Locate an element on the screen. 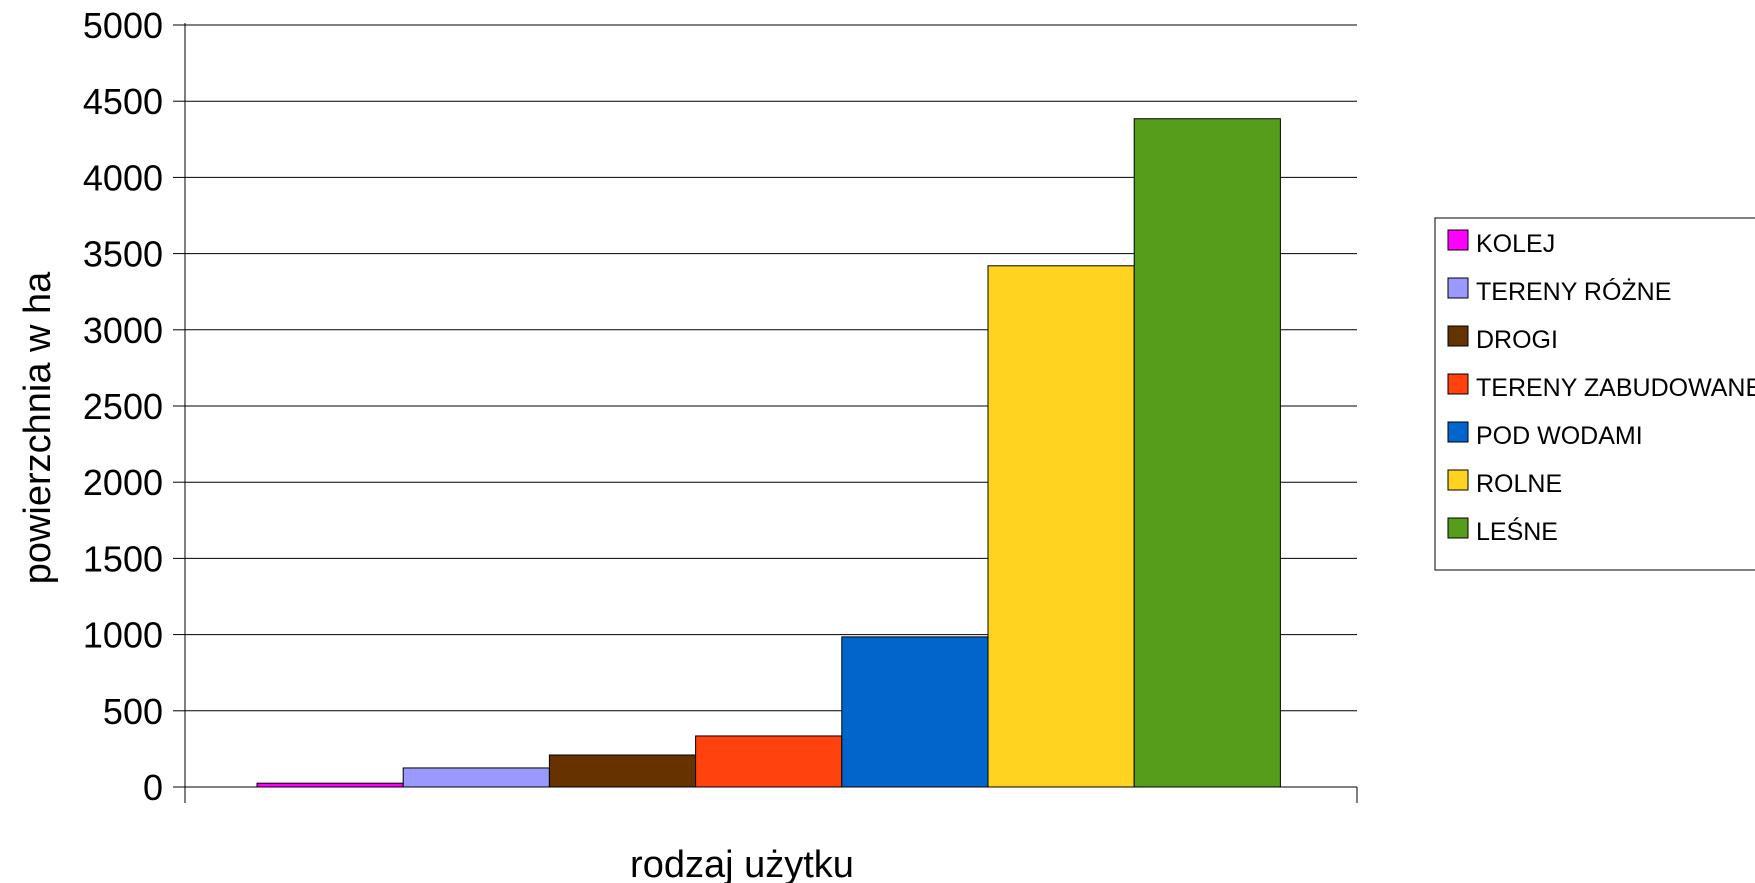 The image size is (1755, 883). legend-label: KOLEJ is located at coordinates (1515, 244).